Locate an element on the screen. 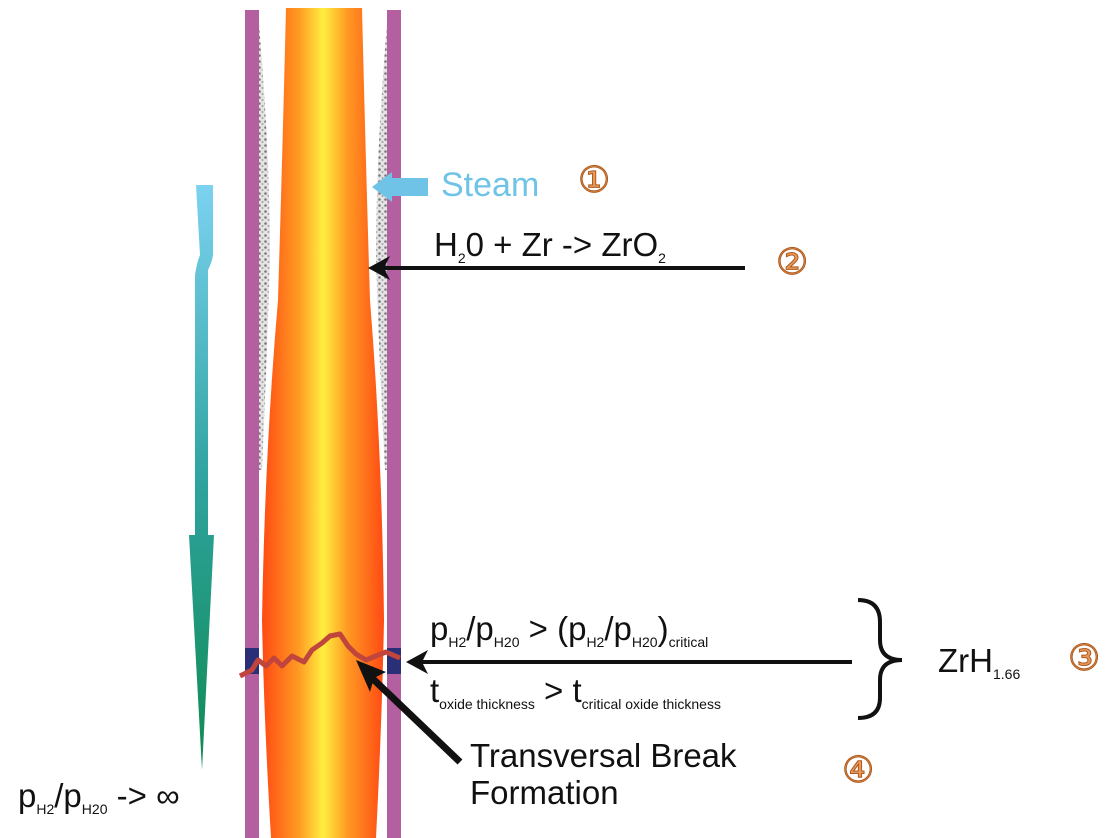 This screenshot has width=1117, height=838. step-2-number: ② is located at coordinates (792, 263).